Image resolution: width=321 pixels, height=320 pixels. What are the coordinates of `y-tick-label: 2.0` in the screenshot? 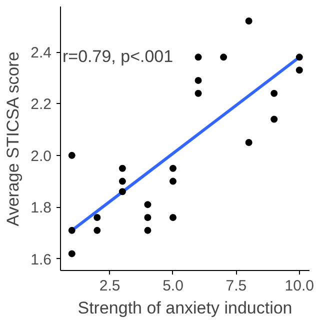 It's located at (41, 156).